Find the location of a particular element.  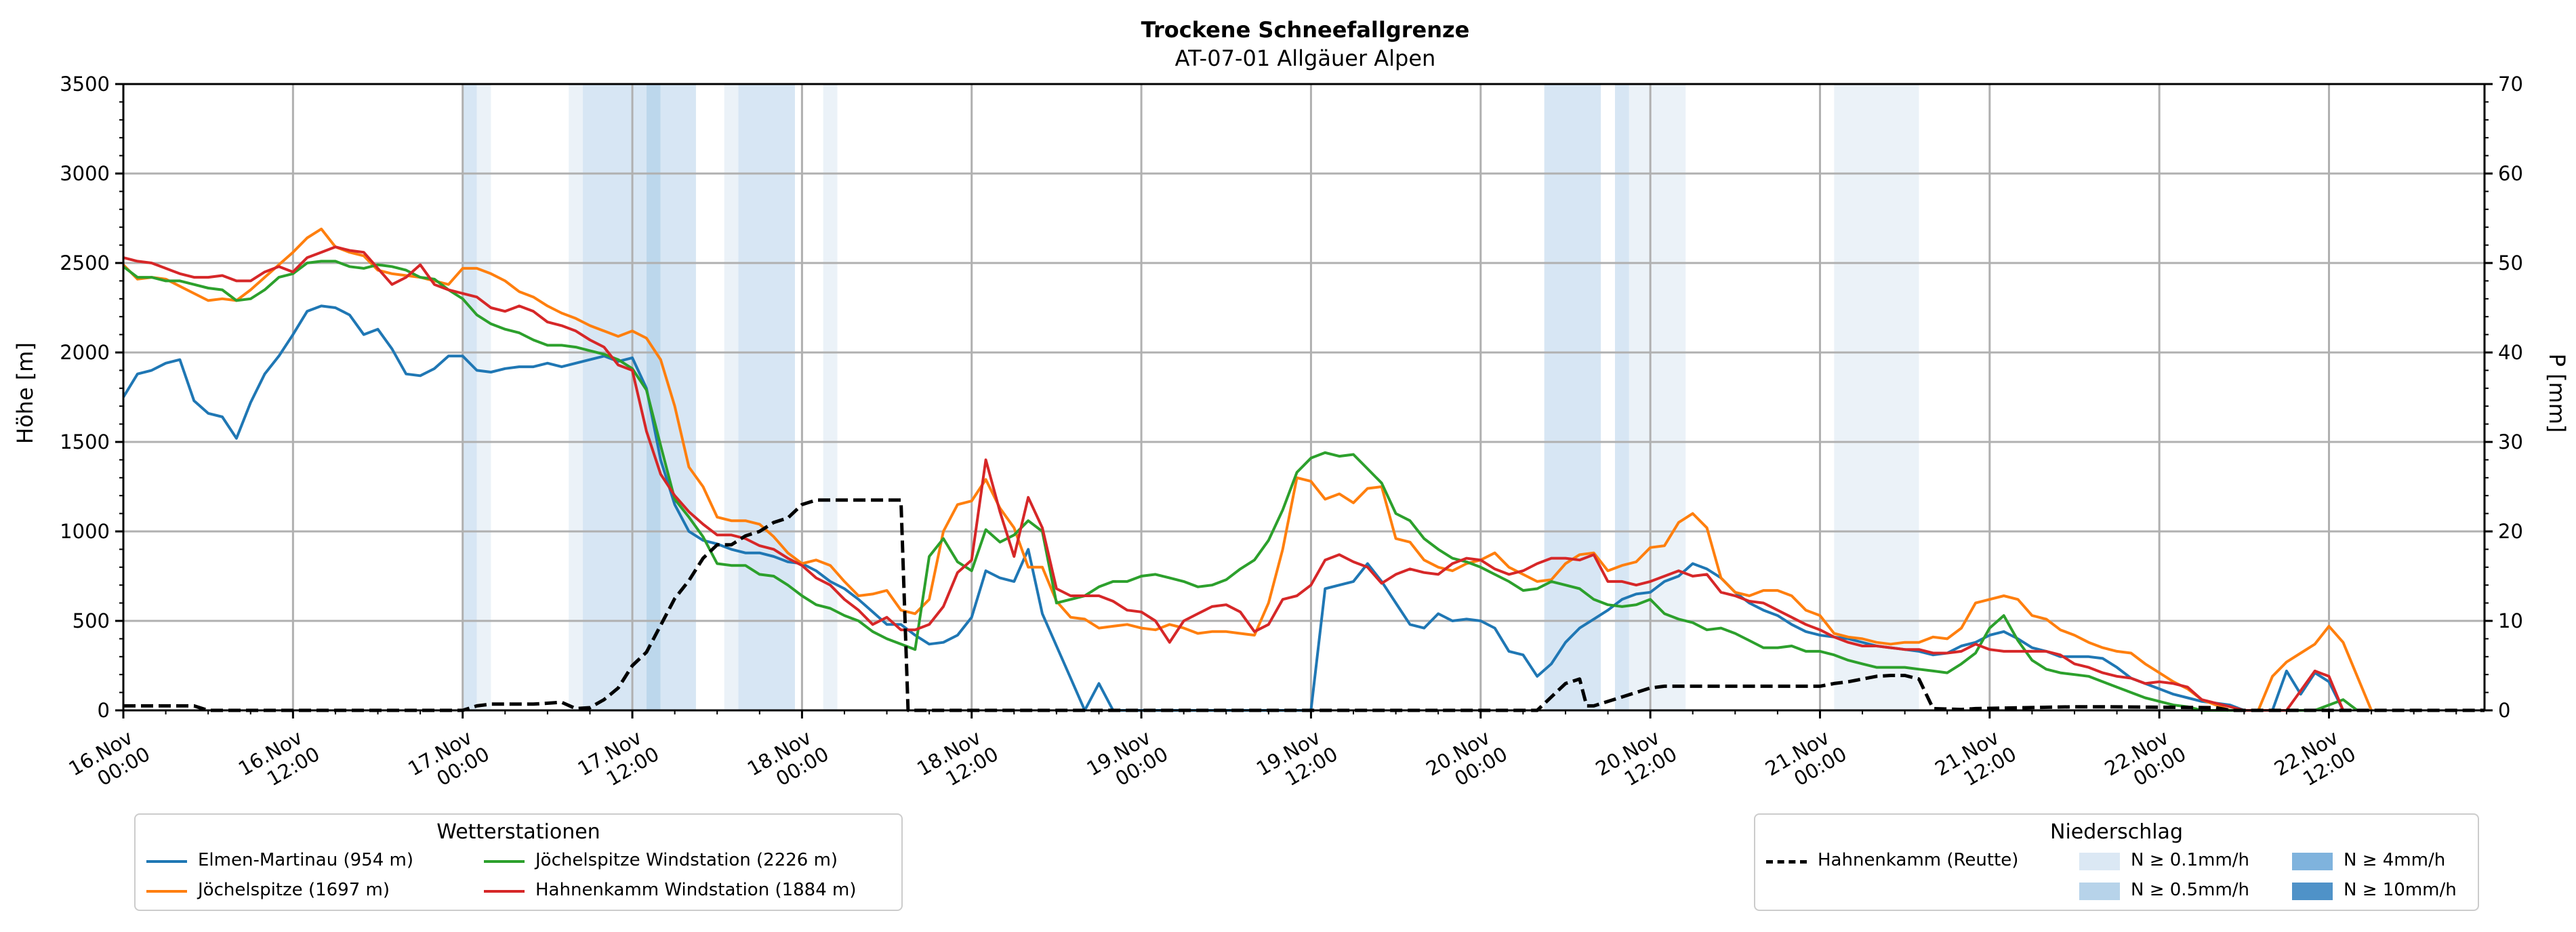

ytick-label-right-7: 70 is located at coordinates (2510, 84).